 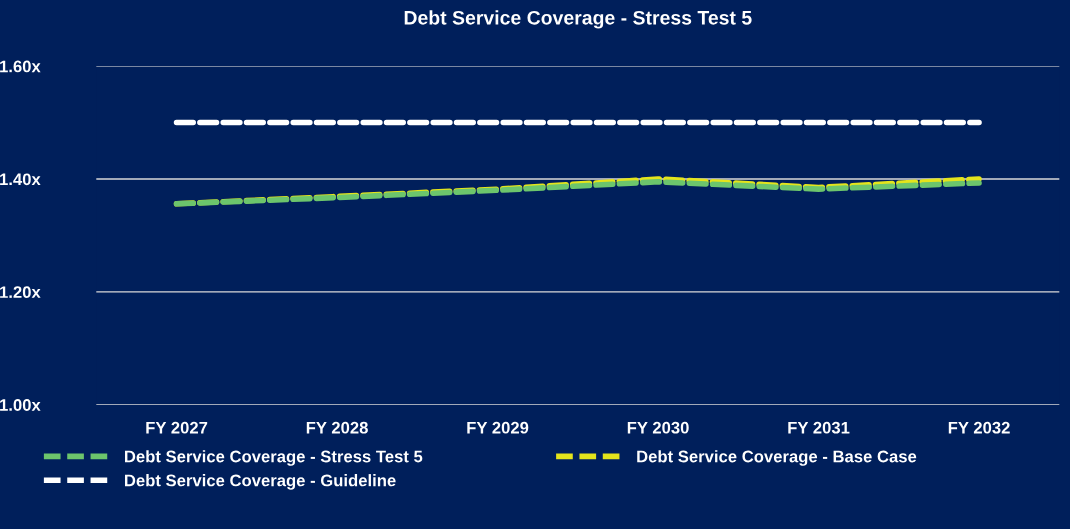 What do you see at coordinates (777, 458) in the screenshot?
I see `legend-label: Debt Service Coverage - Base Case` at bounding box center [777, 458].